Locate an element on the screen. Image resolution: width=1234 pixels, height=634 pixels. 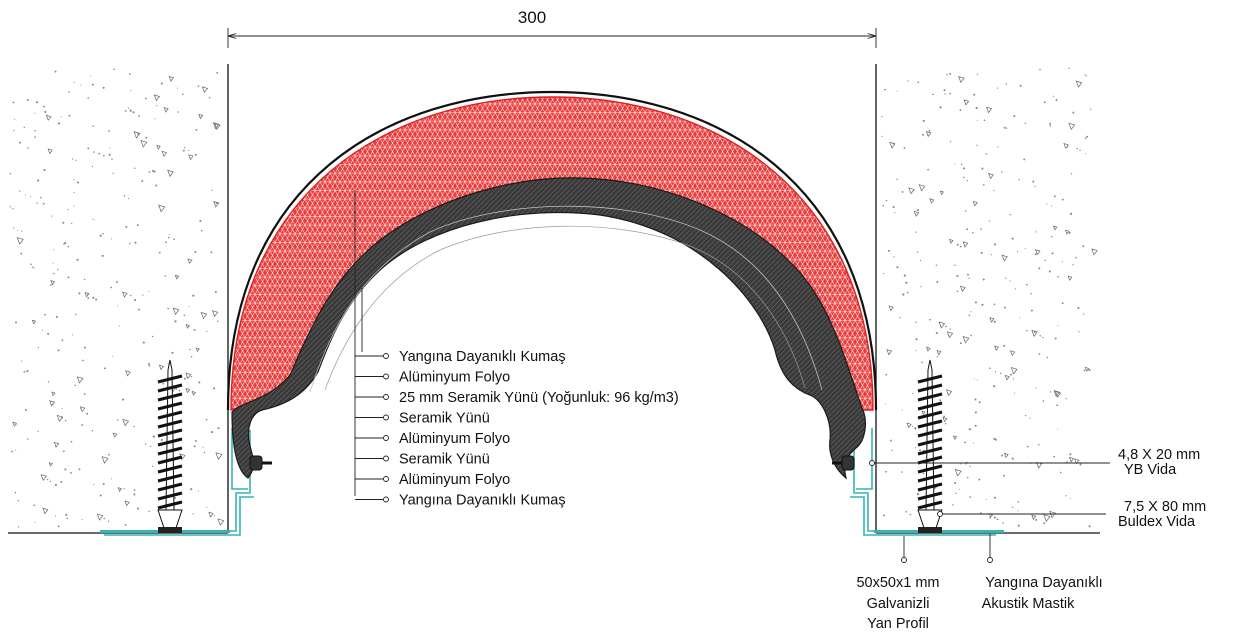
side-profile-material-label: Galvanizli is located at coordinates (898, 604).